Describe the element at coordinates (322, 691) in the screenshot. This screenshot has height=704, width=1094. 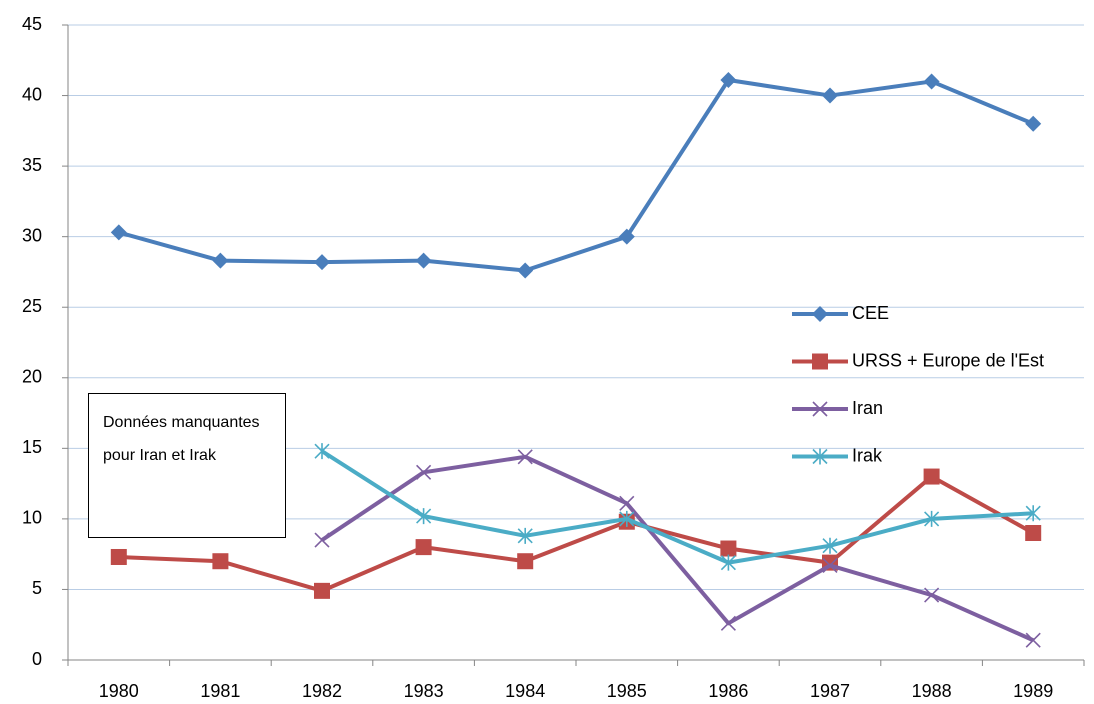
I see `x-tick-label: 1982` at that location.